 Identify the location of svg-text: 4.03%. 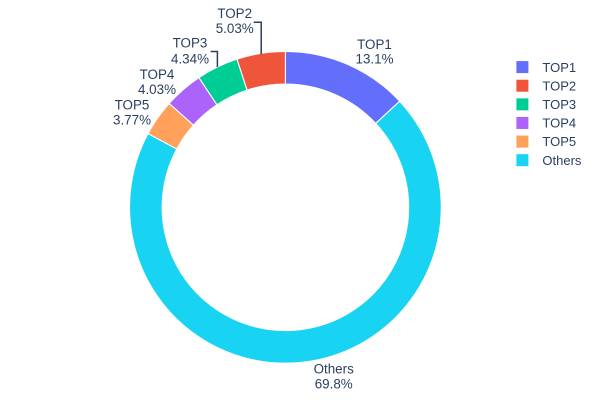
(157, 89).